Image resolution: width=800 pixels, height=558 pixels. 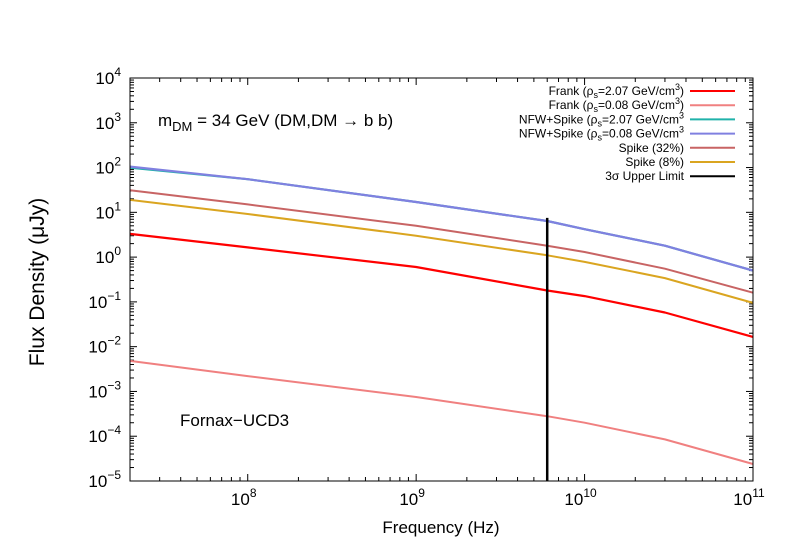 What do you see at coordinates (749, 497) in the screenshot?
I see `x-tick-label: 10¹¹` at bounding box center [749, 497].